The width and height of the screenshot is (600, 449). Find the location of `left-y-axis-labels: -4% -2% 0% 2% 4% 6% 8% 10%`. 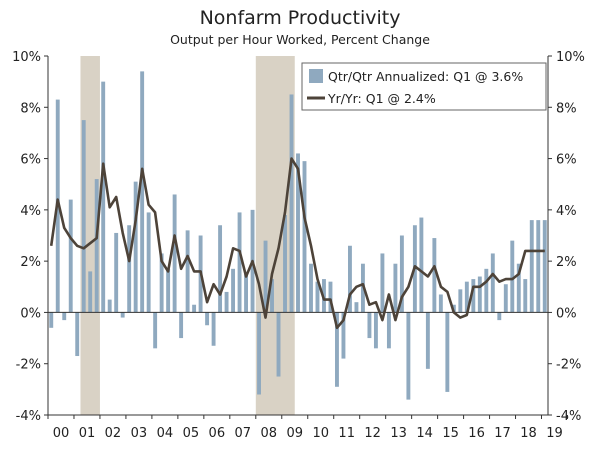

left-y-axis-labels: -4% -2% 0% 2% 4% 6% 8% 10% is located at coordinates (26, 237).